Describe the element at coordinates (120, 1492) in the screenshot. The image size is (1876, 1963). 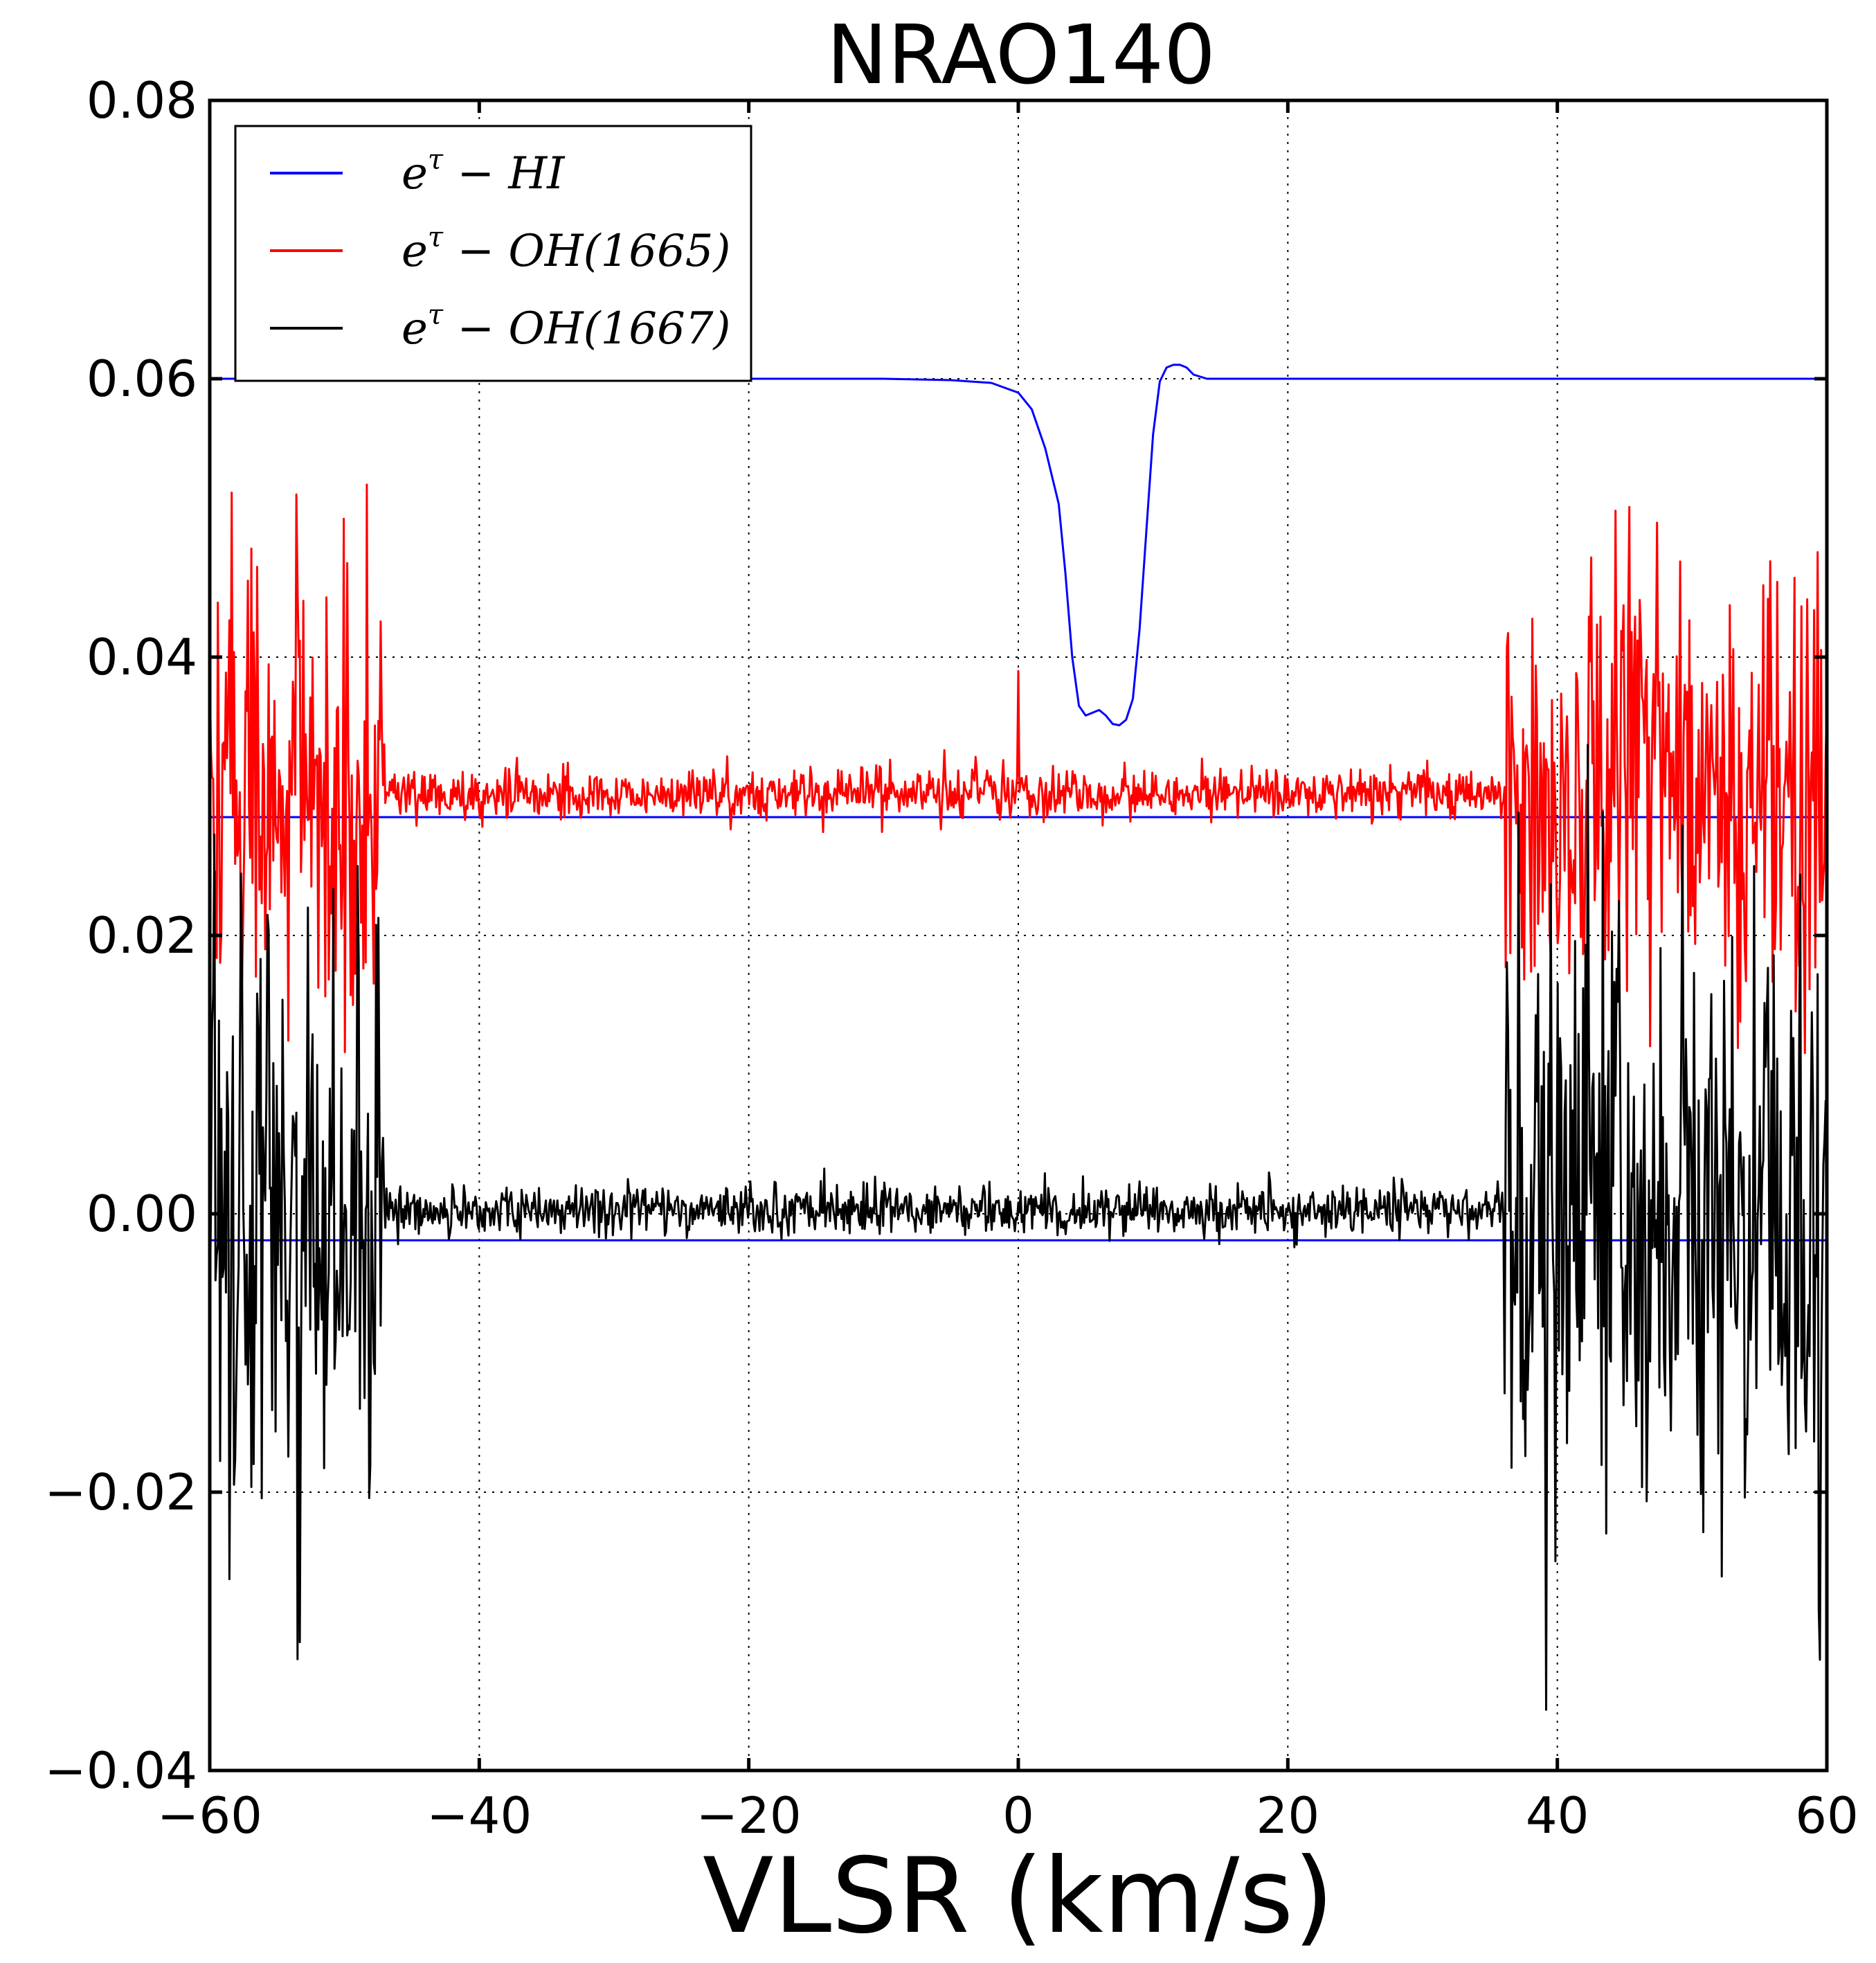
I see `y-tick-label: −0.02` at that location.